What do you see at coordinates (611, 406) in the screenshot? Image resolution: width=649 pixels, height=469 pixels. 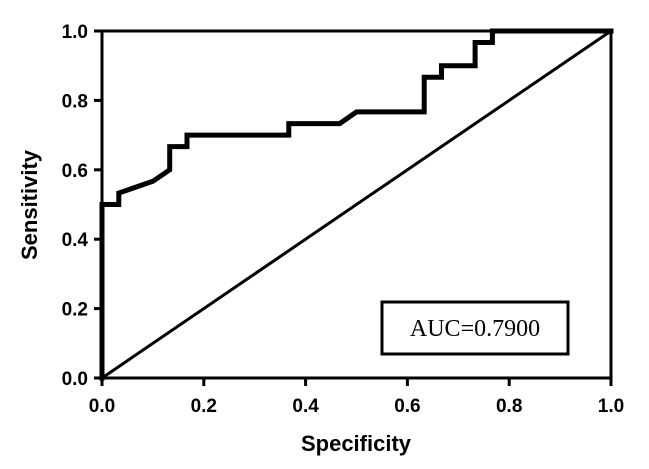 I see `x-tick-label: 1.0` at bounding box center [611, 406].